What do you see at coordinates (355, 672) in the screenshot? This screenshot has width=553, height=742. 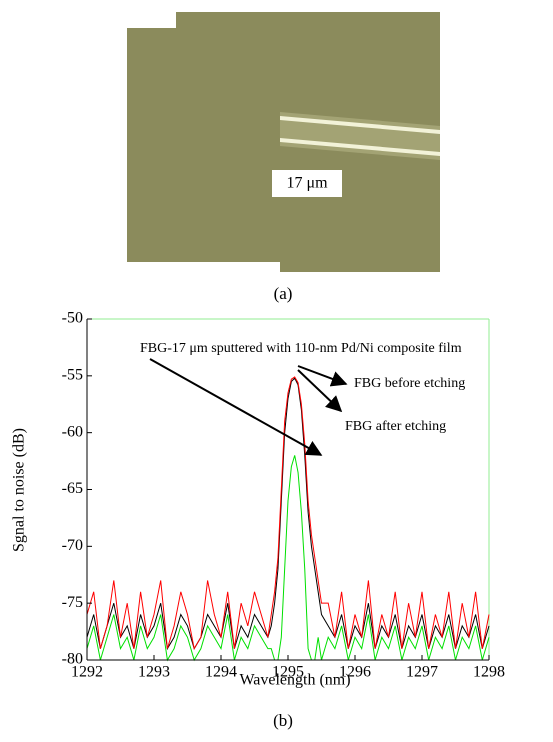 I see `x-tick-label: 1296` at bounding box center [355, 672].